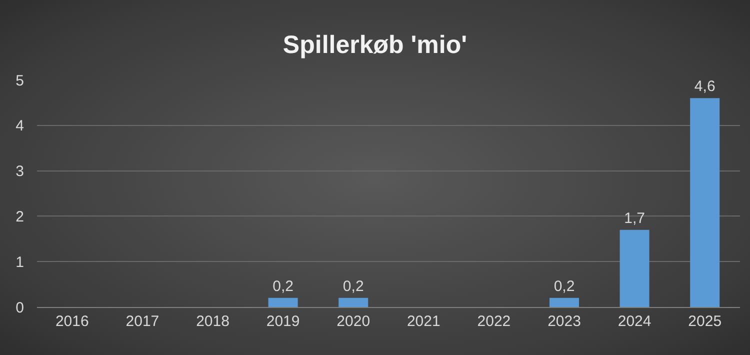 This screenshot has height=355, width=750. What do you see at coordinates (423, 321) in the screenshot?
I see `x-tick-label: 2021` at bounding box center [423, 321].